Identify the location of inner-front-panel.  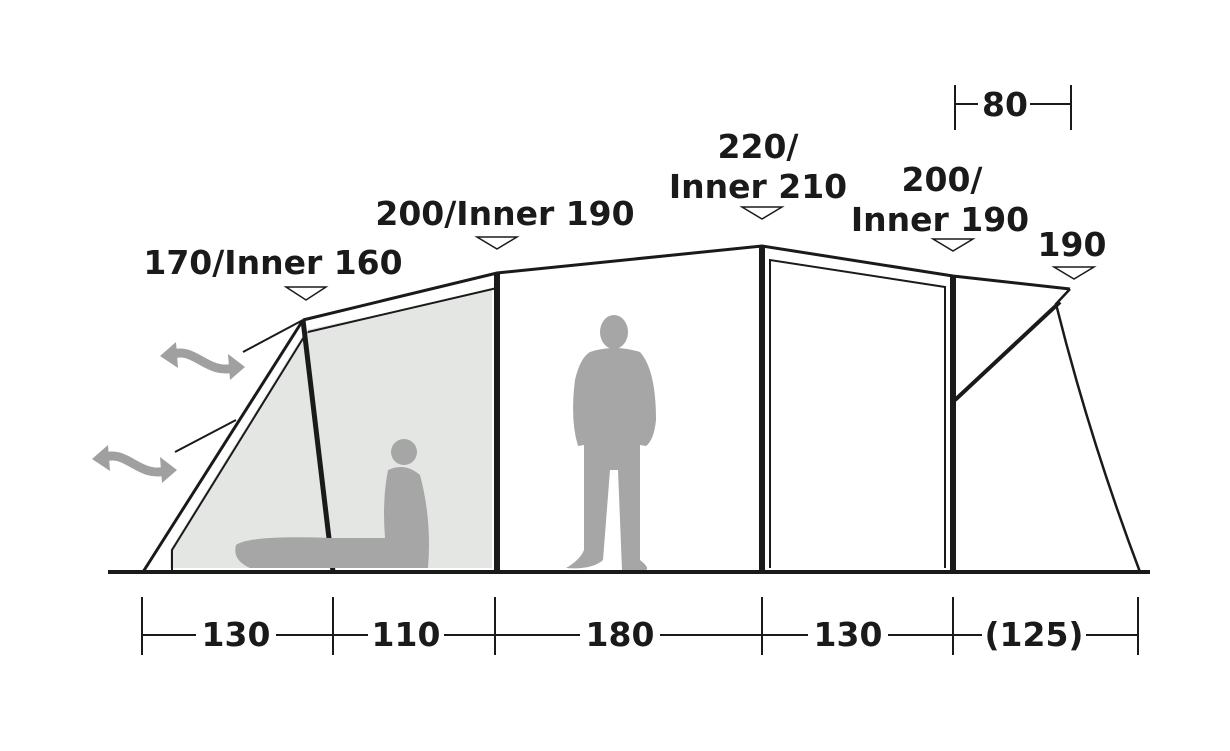
(239, 450).